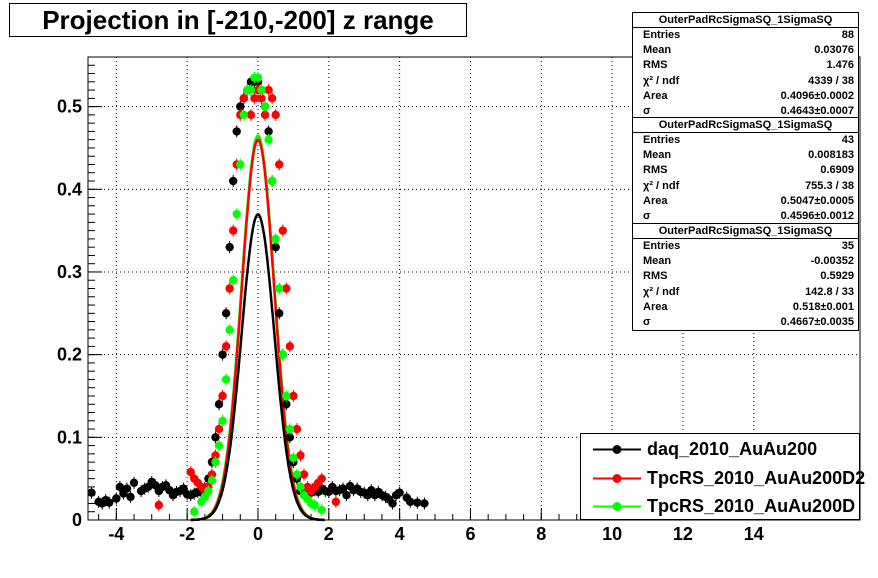 The width and height of the screenshot is (878, 578). I want to click on x-tick-label: 12, so click(683, 534).